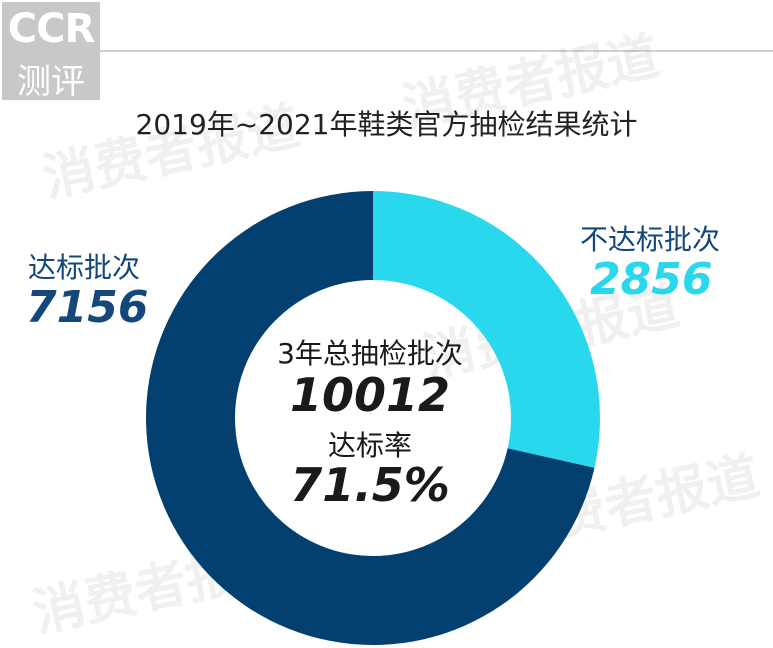 The width and height of the screenshot is (773, 648). I want to click on center-total-value: 10012, so click(370, 395).